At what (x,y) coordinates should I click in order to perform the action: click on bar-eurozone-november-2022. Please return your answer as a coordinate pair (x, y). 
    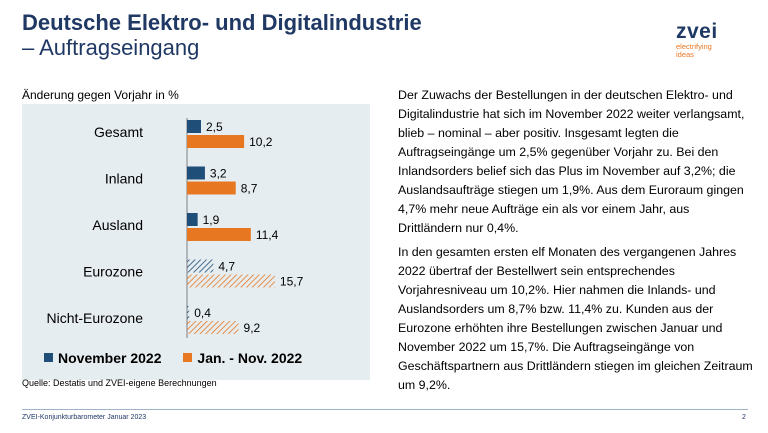
    Looking at the image, I should click on (200, 266).